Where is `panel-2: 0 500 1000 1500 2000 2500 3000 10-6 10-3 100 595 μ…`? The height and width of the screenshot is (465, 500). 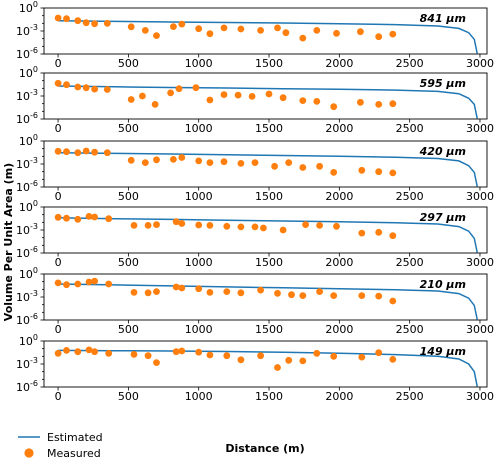 panel-2: 0 500 1000 1500 2000 2500 3000 10-6 10-3 100 595 μ… is located at coordinates (255, 100).